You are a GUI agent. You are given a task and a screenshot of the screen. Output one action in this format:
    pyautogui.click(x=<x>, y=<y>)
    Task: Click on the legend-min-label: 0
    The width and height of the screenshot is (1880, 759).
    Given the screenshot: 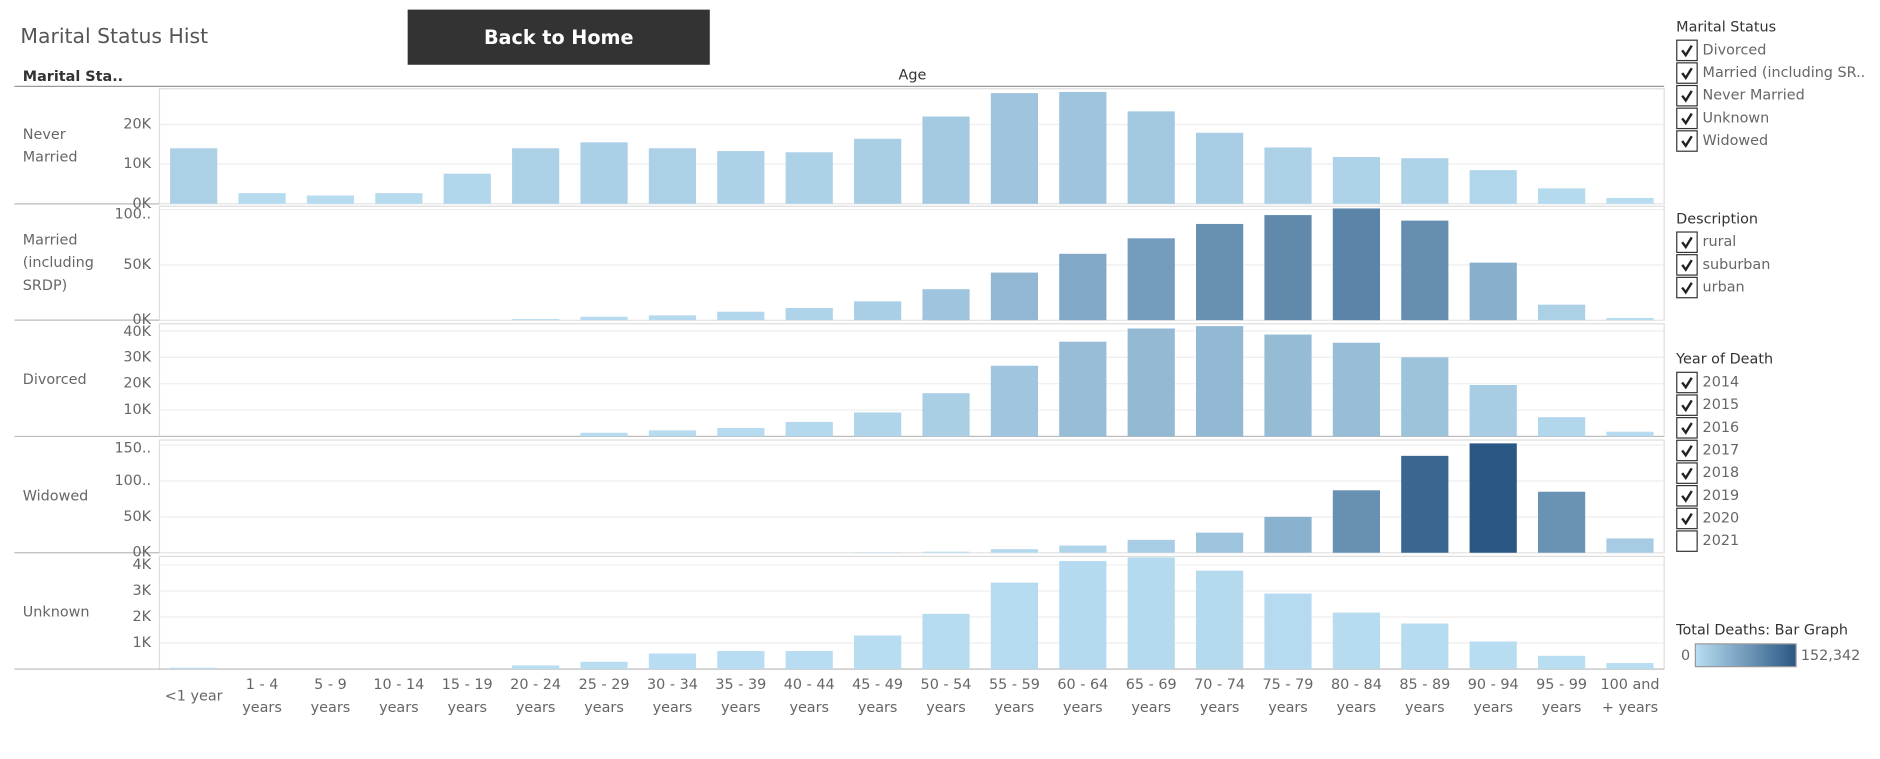 What is the action you would take?
    pyautogui.click(x=1685, y=656)
    